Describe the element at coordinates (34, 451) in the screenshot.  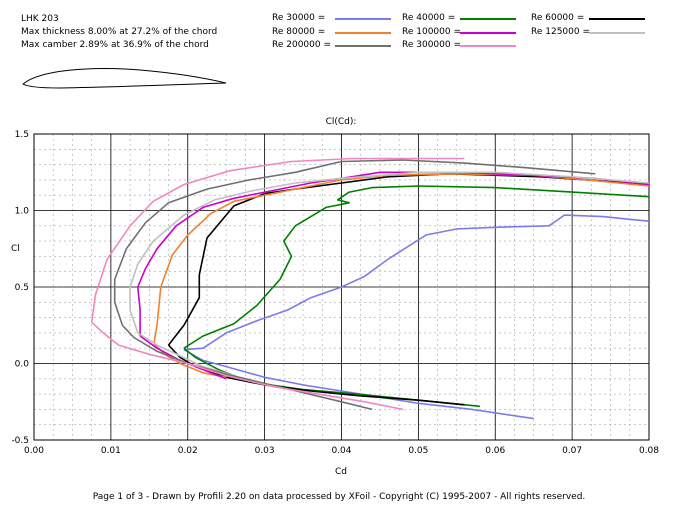
I see `x-tick-label: 0.00` at that location.